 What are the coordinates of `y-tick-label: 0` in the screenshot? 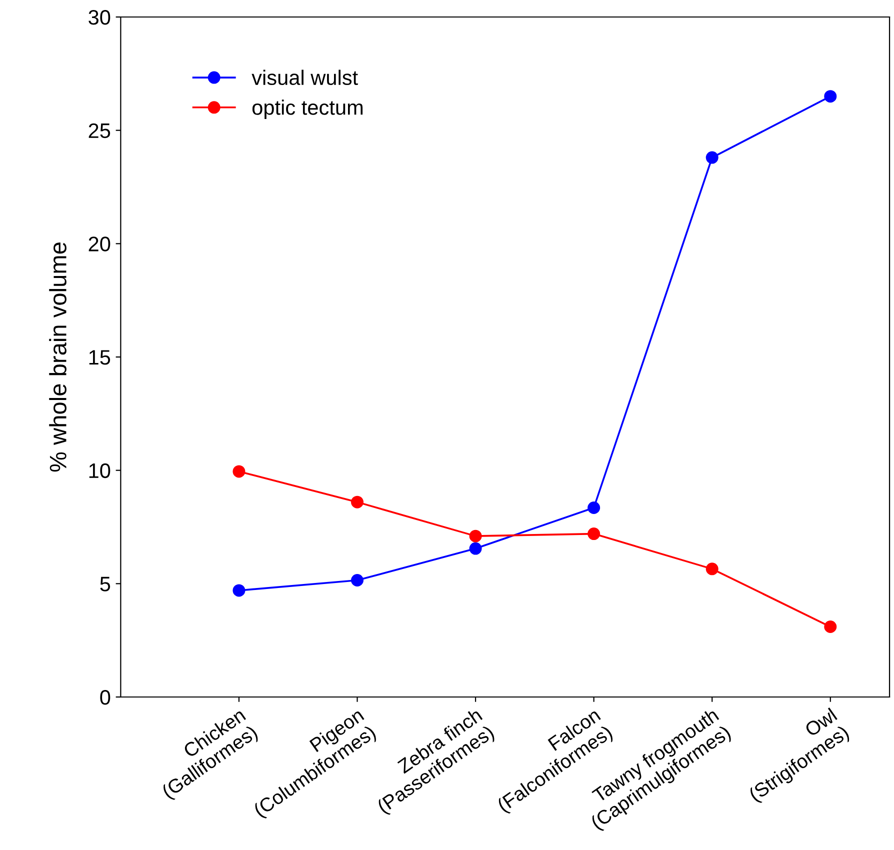 It's located at (105, 697).